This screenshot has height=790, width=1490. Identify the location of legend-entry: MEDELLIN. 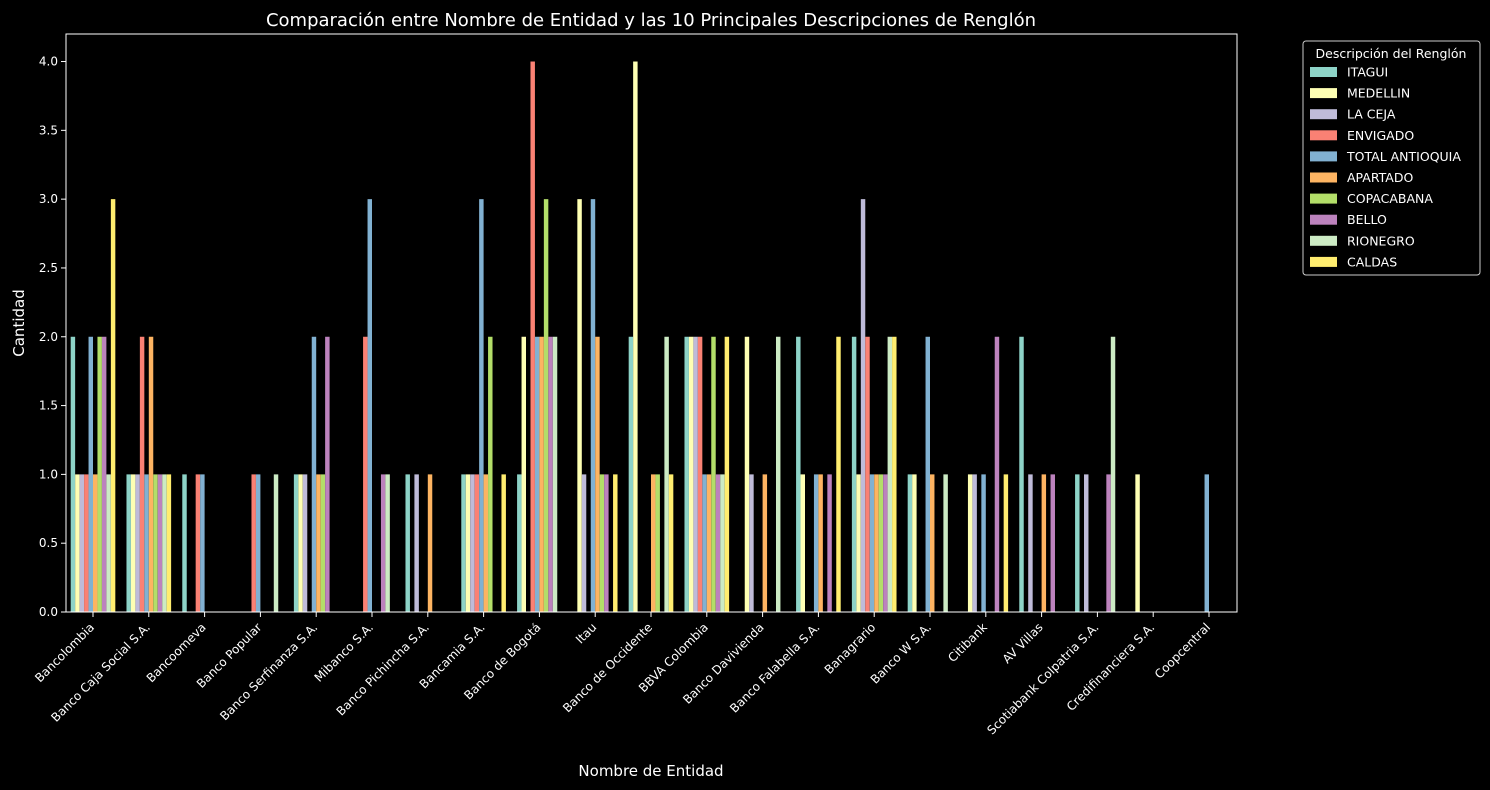
(1378, 93).